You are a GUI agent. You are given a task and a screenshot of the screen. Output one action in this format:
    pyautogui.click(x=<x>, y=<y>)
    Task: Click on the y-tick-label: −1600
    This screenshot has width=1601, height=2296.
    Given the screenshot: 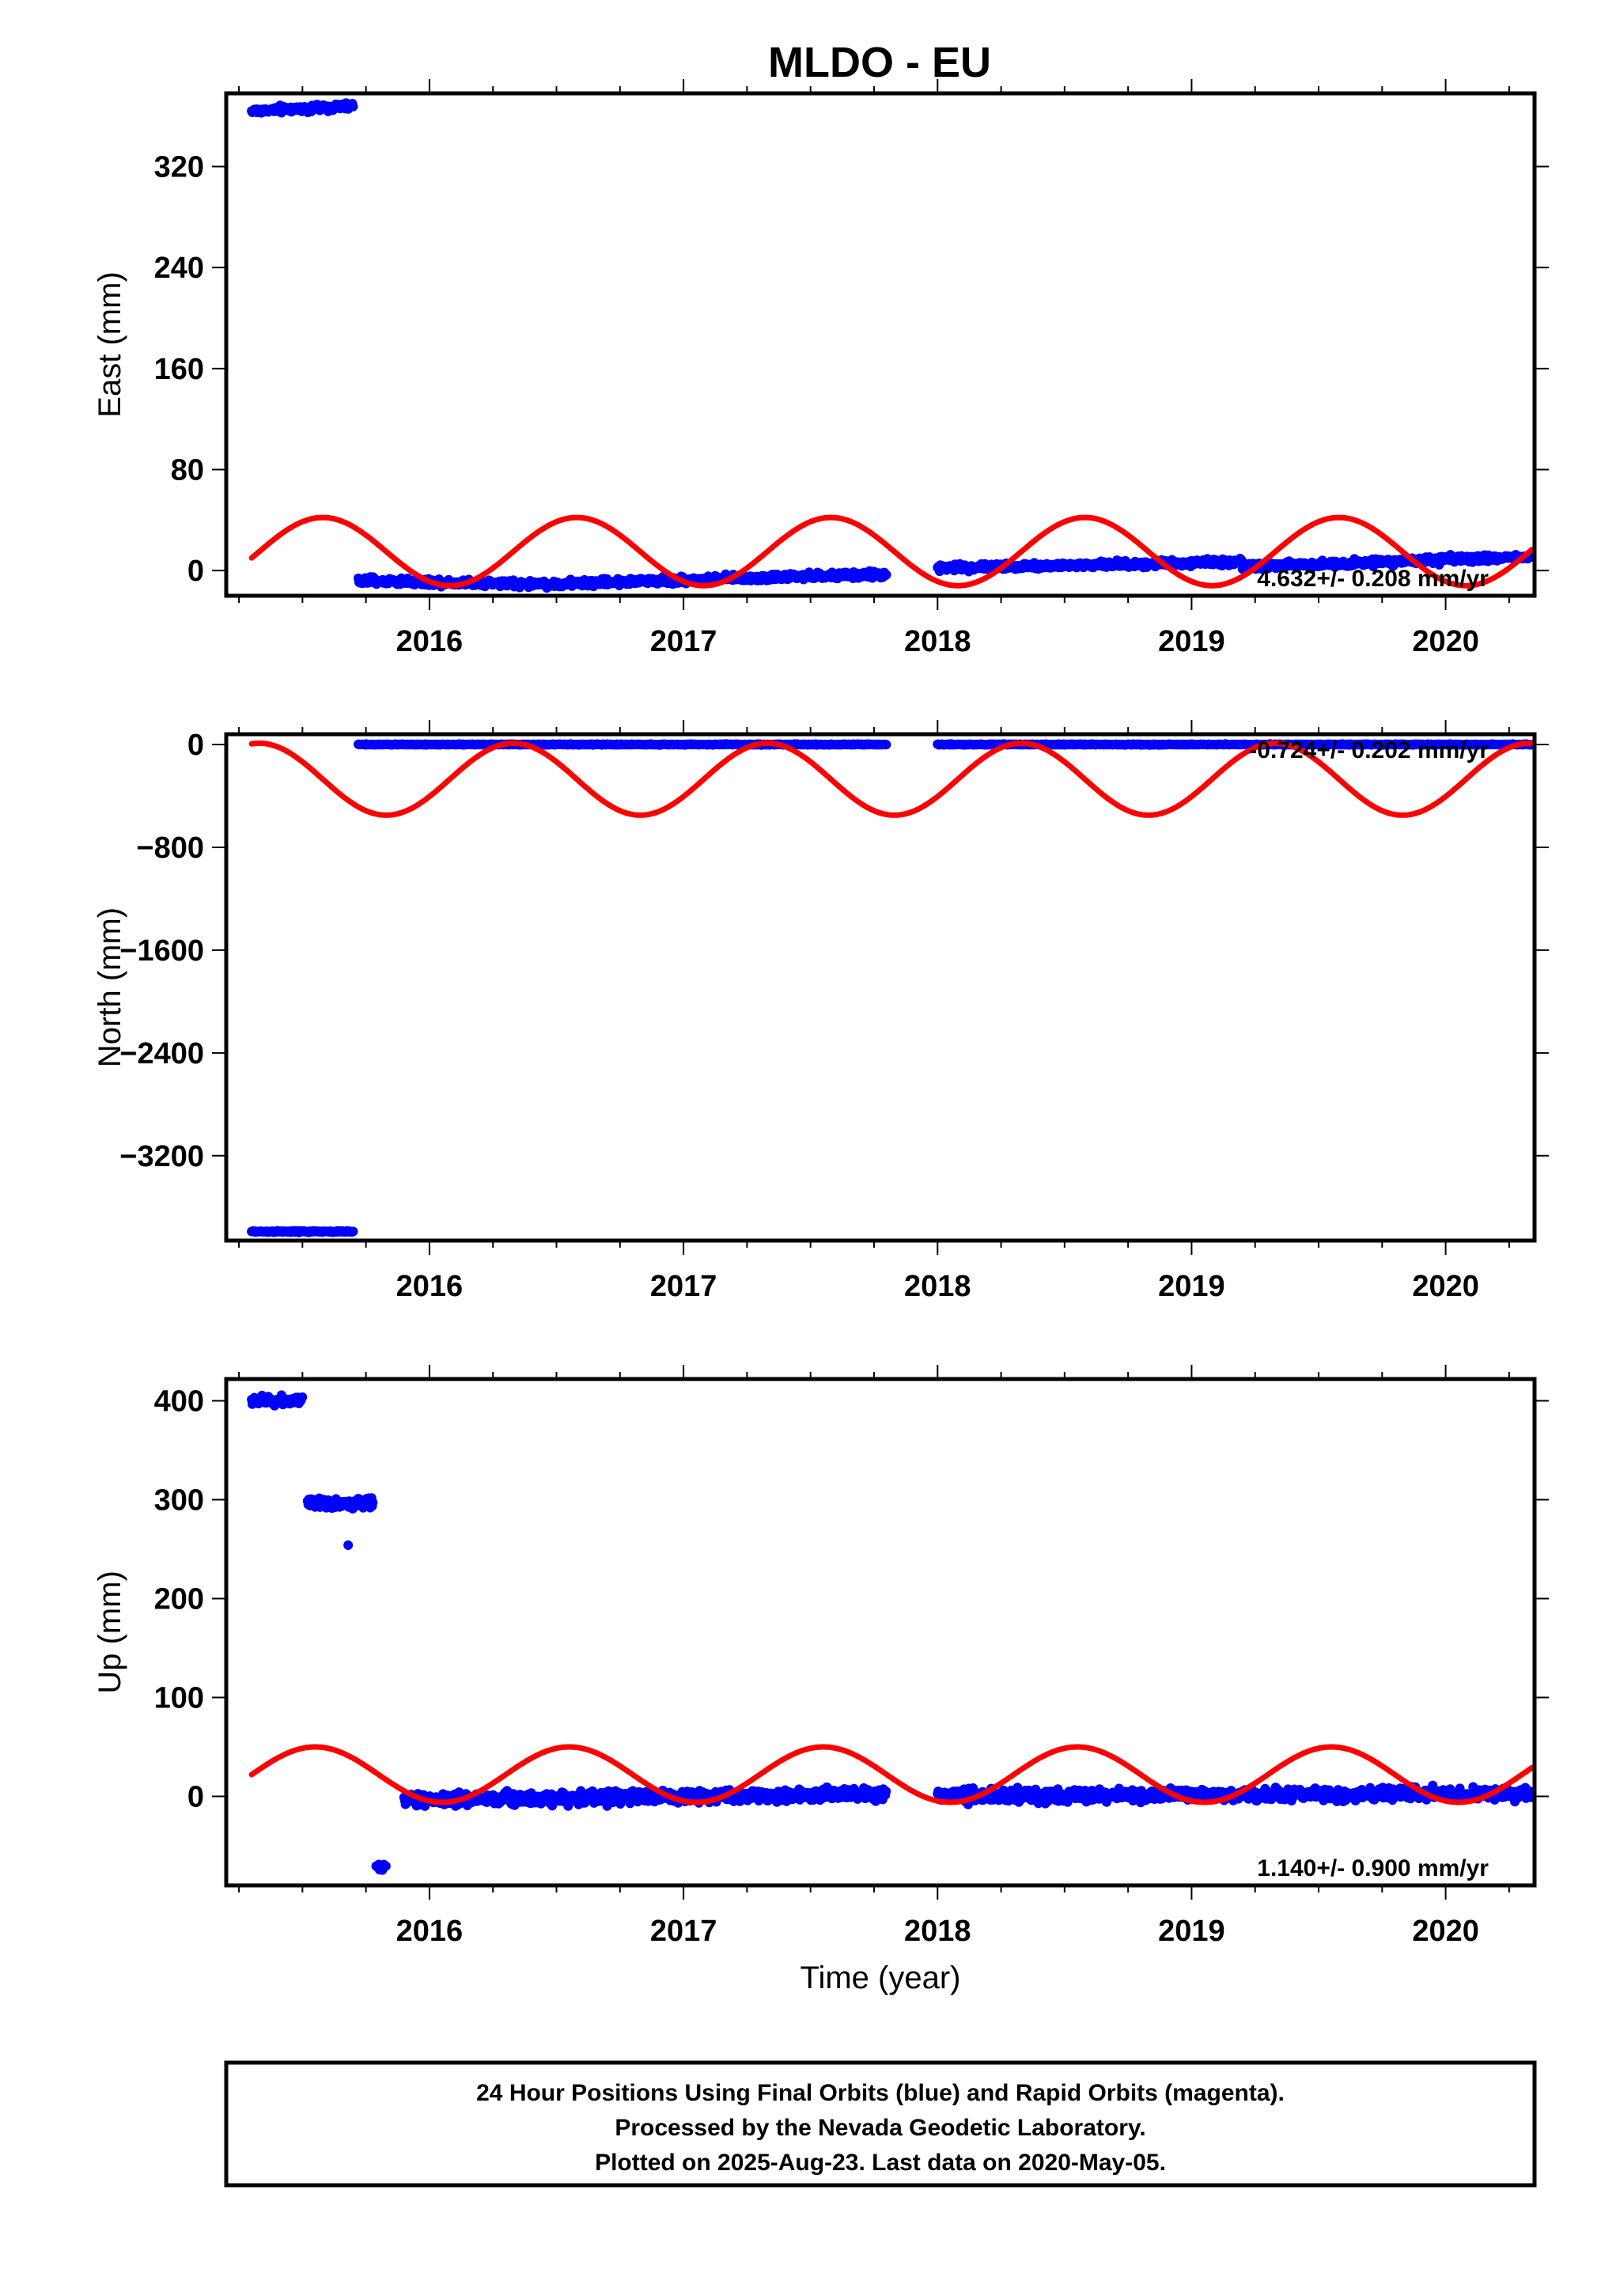 What is the action you would take?
    pyautogui.click(x=161, y=951)
    